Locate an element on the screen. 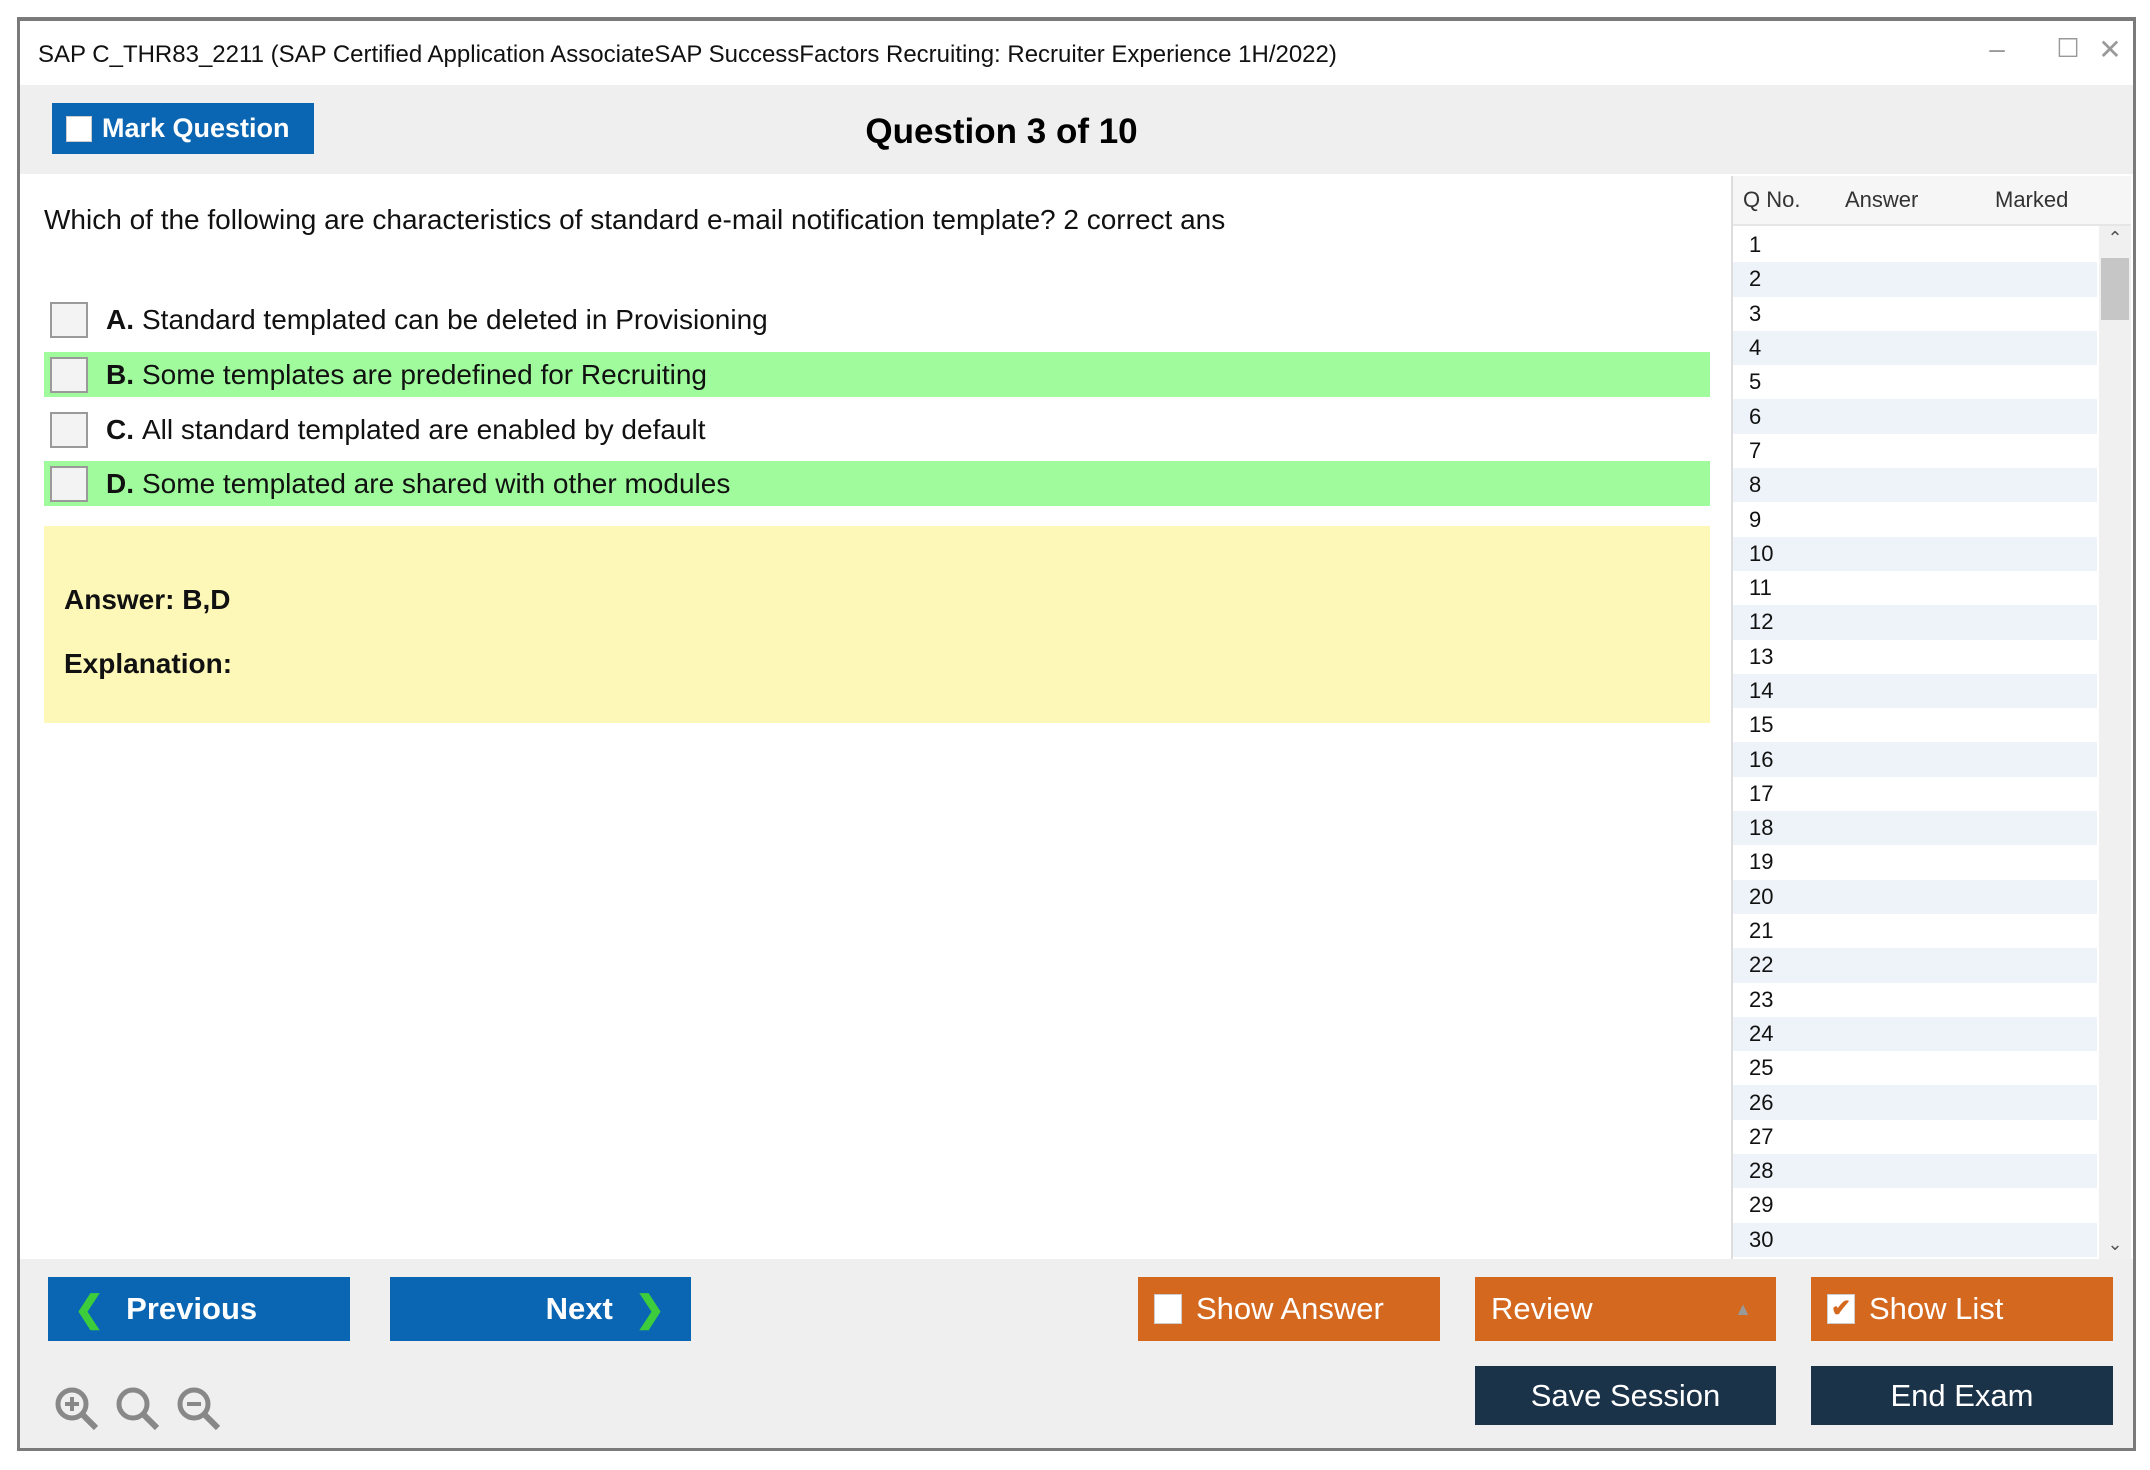 Image resolution: width=2150 pixels, height=1470 pixels. question-list-row: 2 is located at coordinates (1915, 279).